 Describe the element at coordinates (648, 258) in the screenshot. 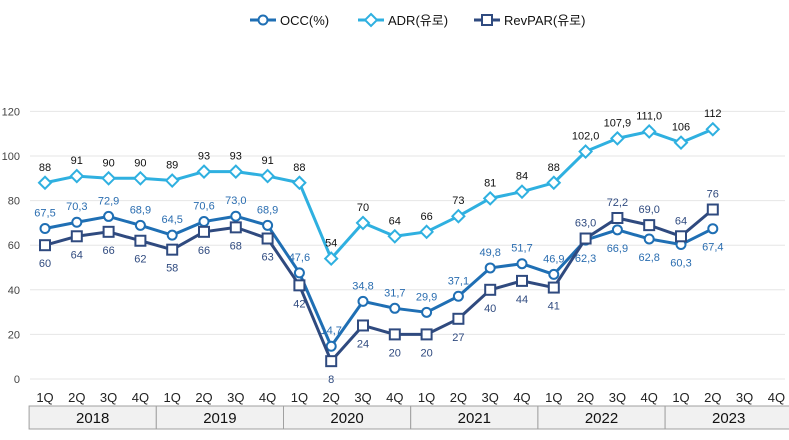

I see `data-label: 62,8` at that location.